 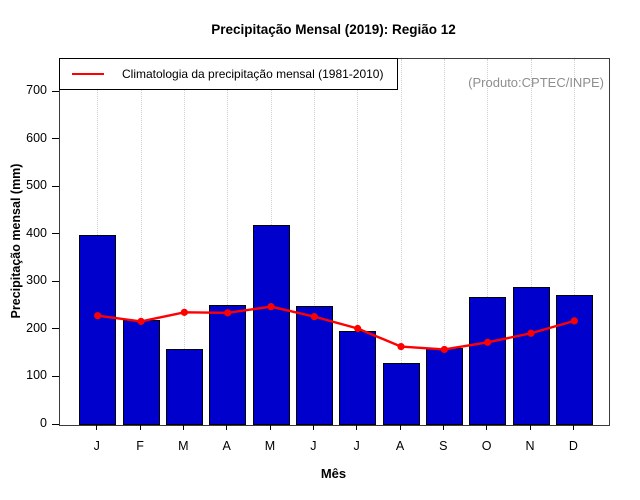 What do you see at coordinates (140, 446) in the screenshot?
I see `month-label: F` at bounding box center [140, 446].